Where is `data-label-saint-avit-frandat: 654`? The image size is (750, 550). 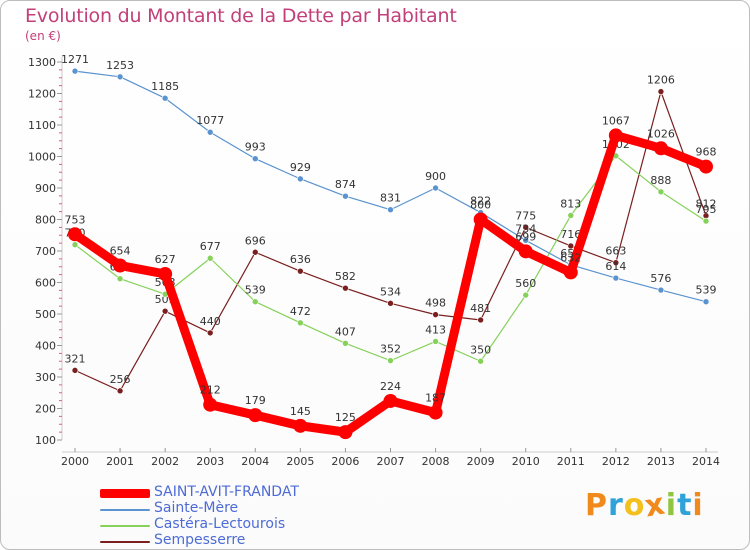
data-label-saint-avit-frandat: 654 is located at coordinates (120, 250).